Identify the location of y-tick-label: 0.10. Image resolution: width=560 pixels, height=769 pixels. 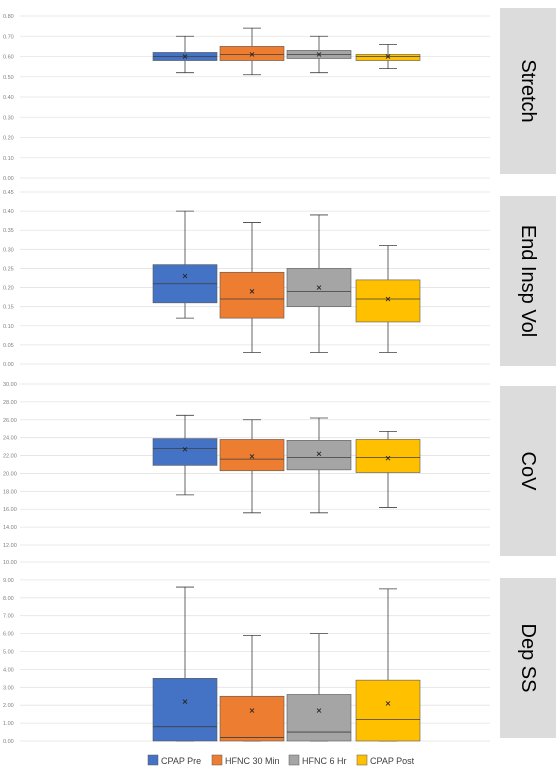
(8, 159).